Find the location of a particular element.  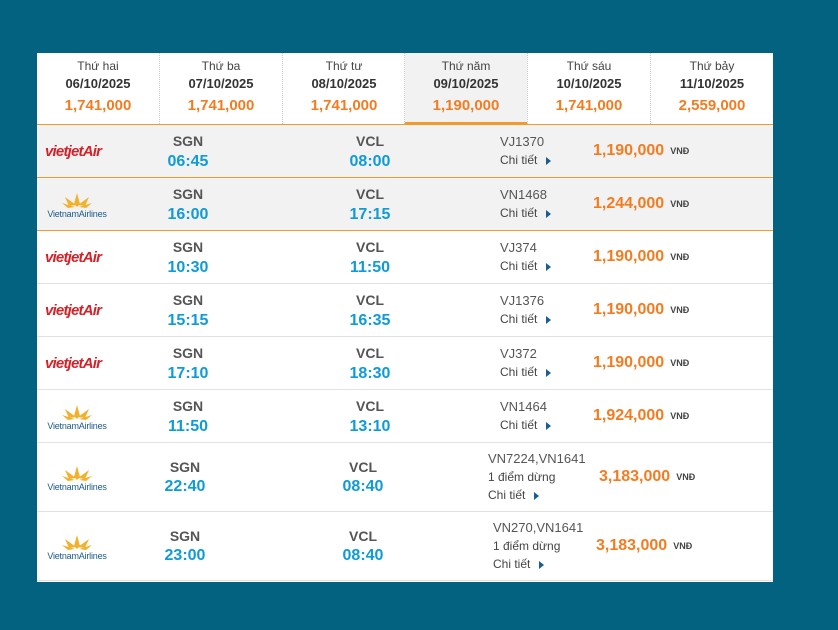

day-name: Thứ ba is located at coordinates (221, 66).